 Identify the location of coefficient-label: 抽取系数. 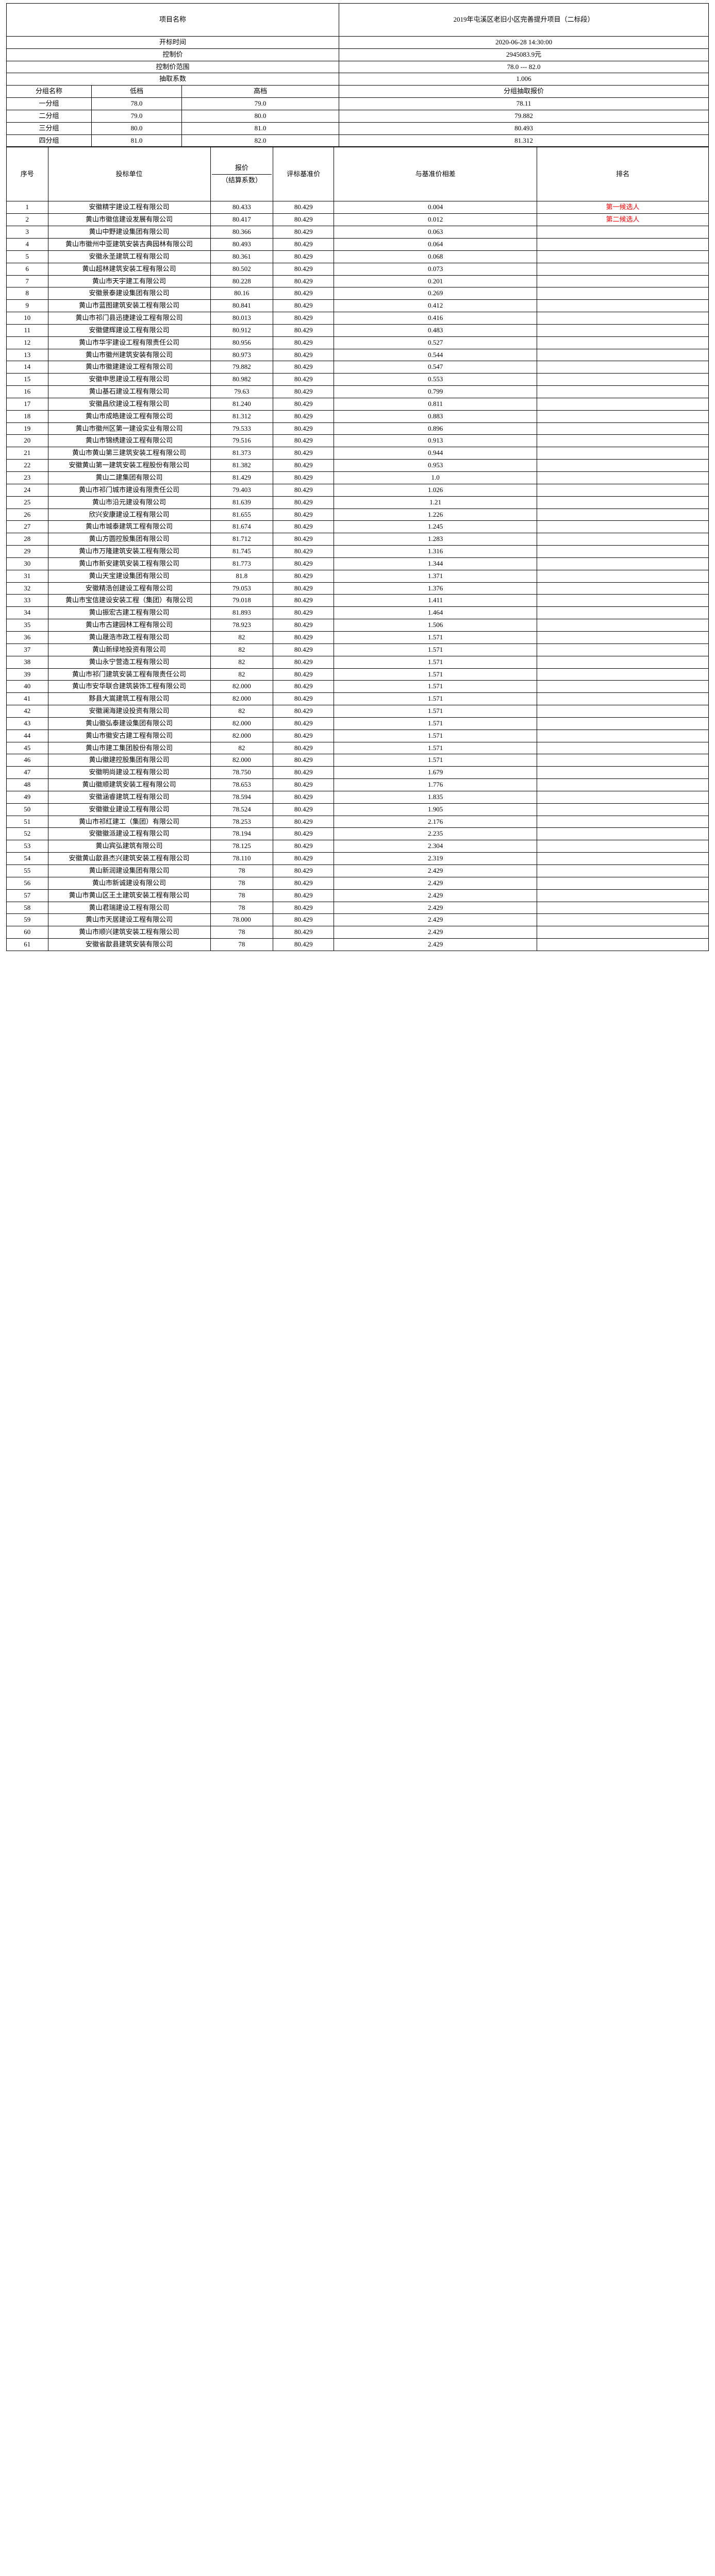
(173, 79).